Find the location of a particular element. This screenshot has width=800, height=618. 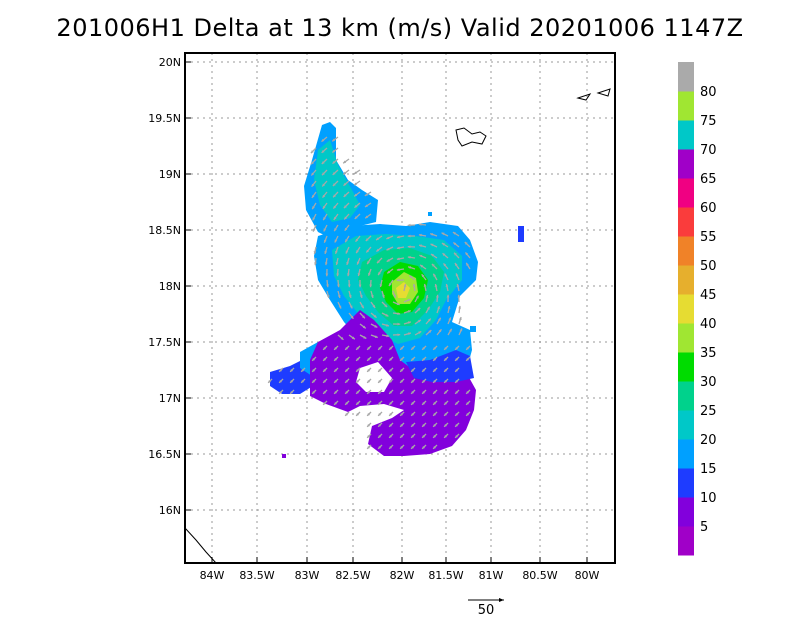

x-tick-label: 84W is located at coordinates (212, 575).